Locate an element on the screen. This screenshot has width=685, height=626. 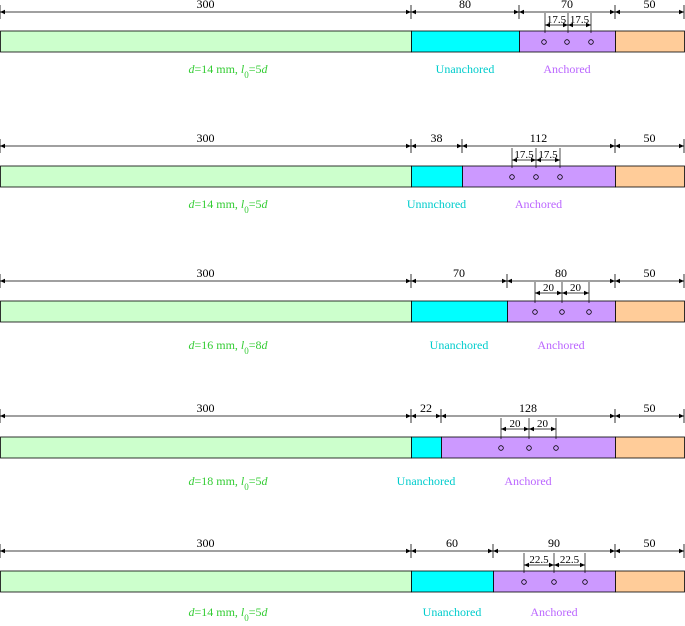
caption-d-value: =14 mm, is located at coordinates (217, 204).